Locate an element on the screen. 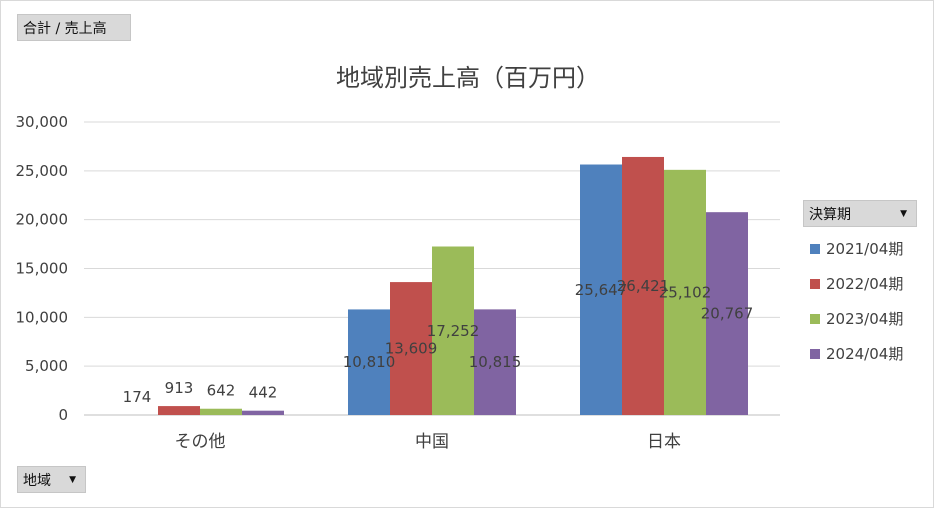  data-label: 25,647 is located at coordinates (601, 290).